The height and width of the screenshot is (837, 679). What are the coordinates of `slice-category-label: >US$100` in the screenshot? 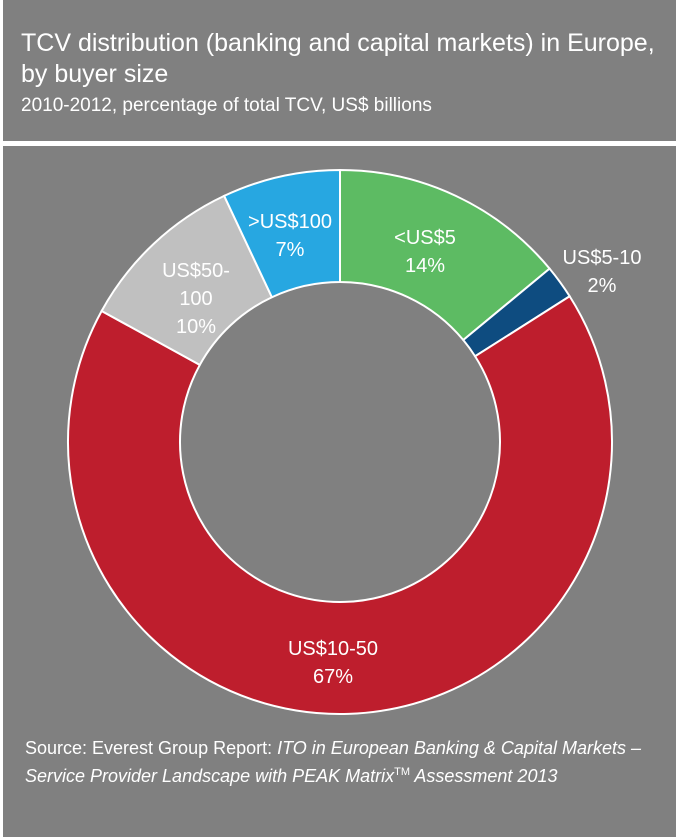 It's located at (290, 222).